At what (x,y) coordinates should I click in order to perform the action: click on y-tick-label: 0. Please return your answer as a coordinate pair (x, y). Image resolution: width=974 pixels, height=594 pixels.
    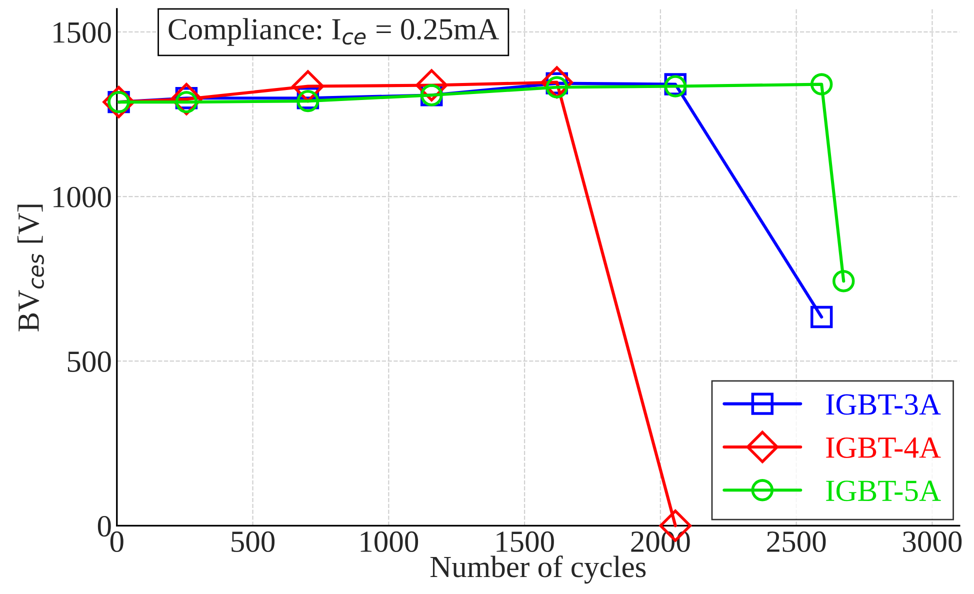
    Looking at the image, I should click on (104, 526).